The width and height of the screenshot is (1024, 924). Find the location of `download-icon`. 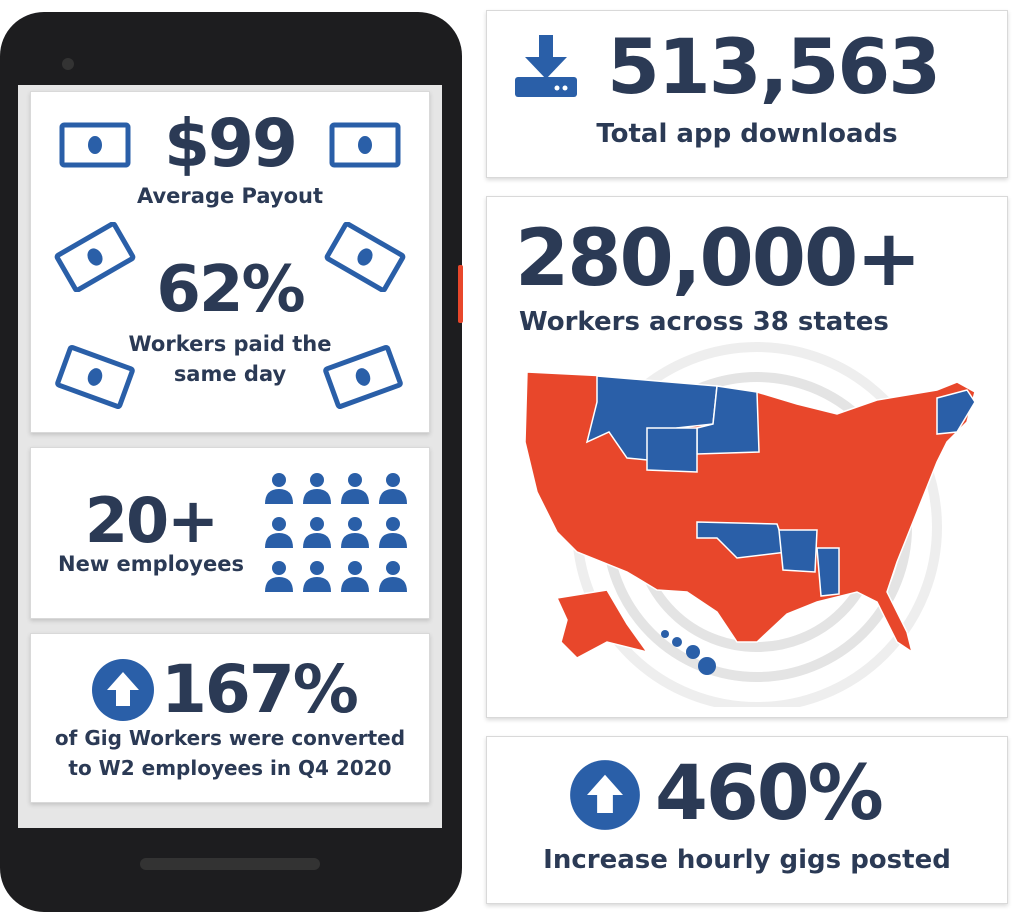

download-icon is located at coordinates (546, 66).